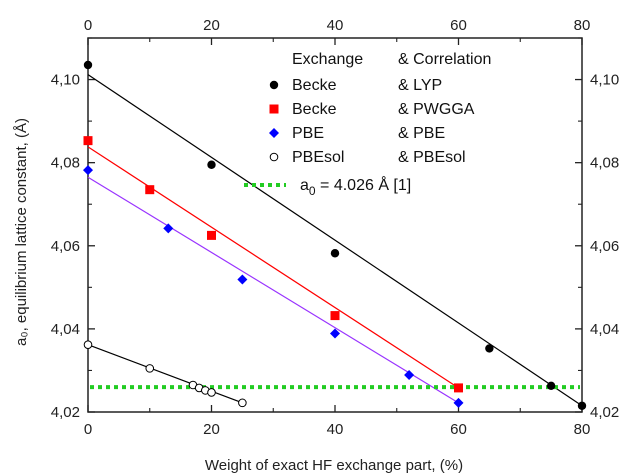 The height and width of the screenshot is (476, 640). What do you see at coordinates (444, 59) in the screenshot?
I see `legend-header-correlation: & Correlation` at bounding box center [444, 59].